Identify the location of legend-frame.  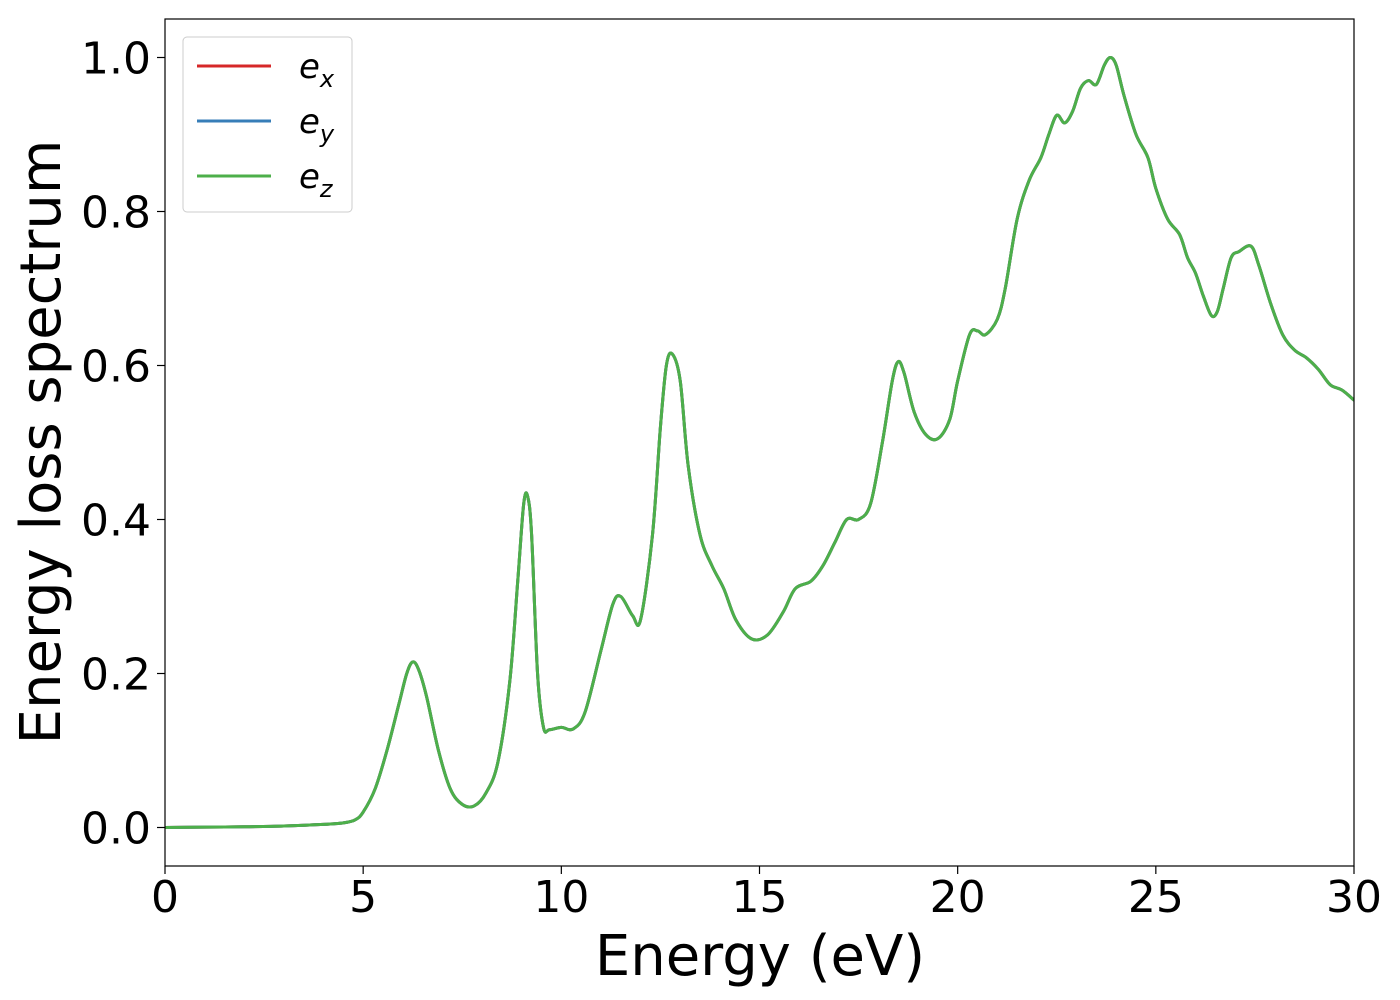
(267, 124).